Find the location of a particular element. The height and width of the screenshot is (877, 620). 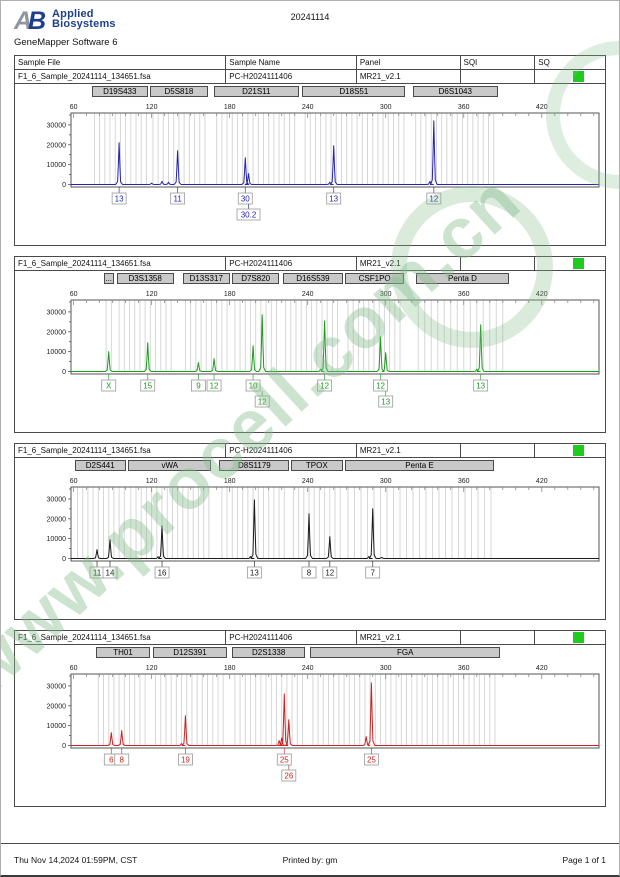

marker-row: D2S441 vWA D8S1179 TPOX Penta E is located at coordinates (310, 465).